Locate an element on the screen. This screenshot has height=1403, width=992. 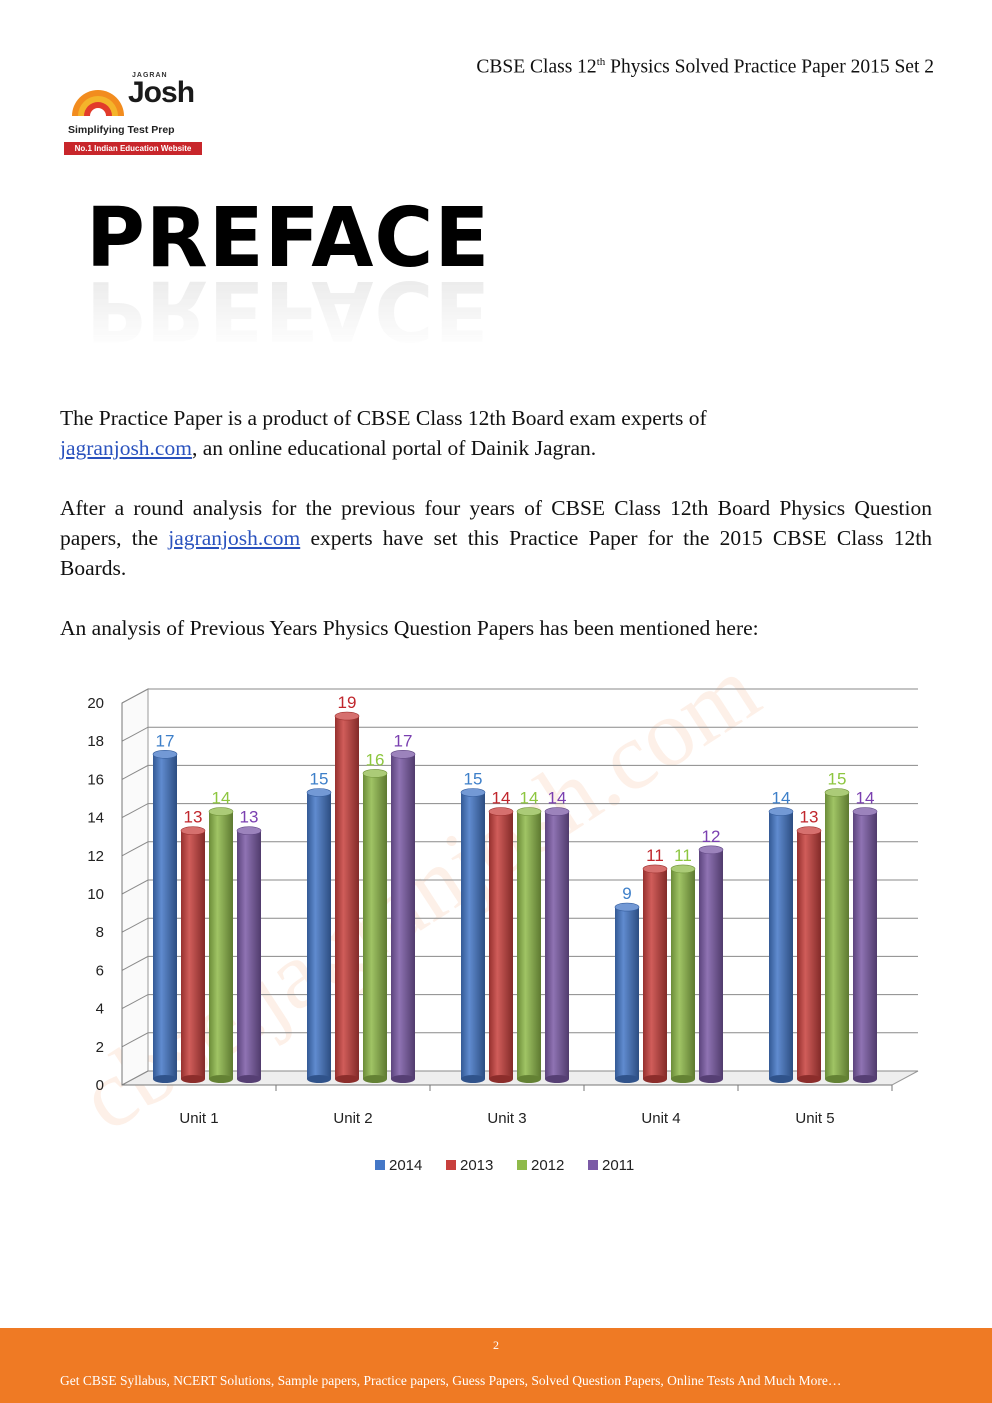
legend-label: 2011 is located at coordinates (618, 1165).